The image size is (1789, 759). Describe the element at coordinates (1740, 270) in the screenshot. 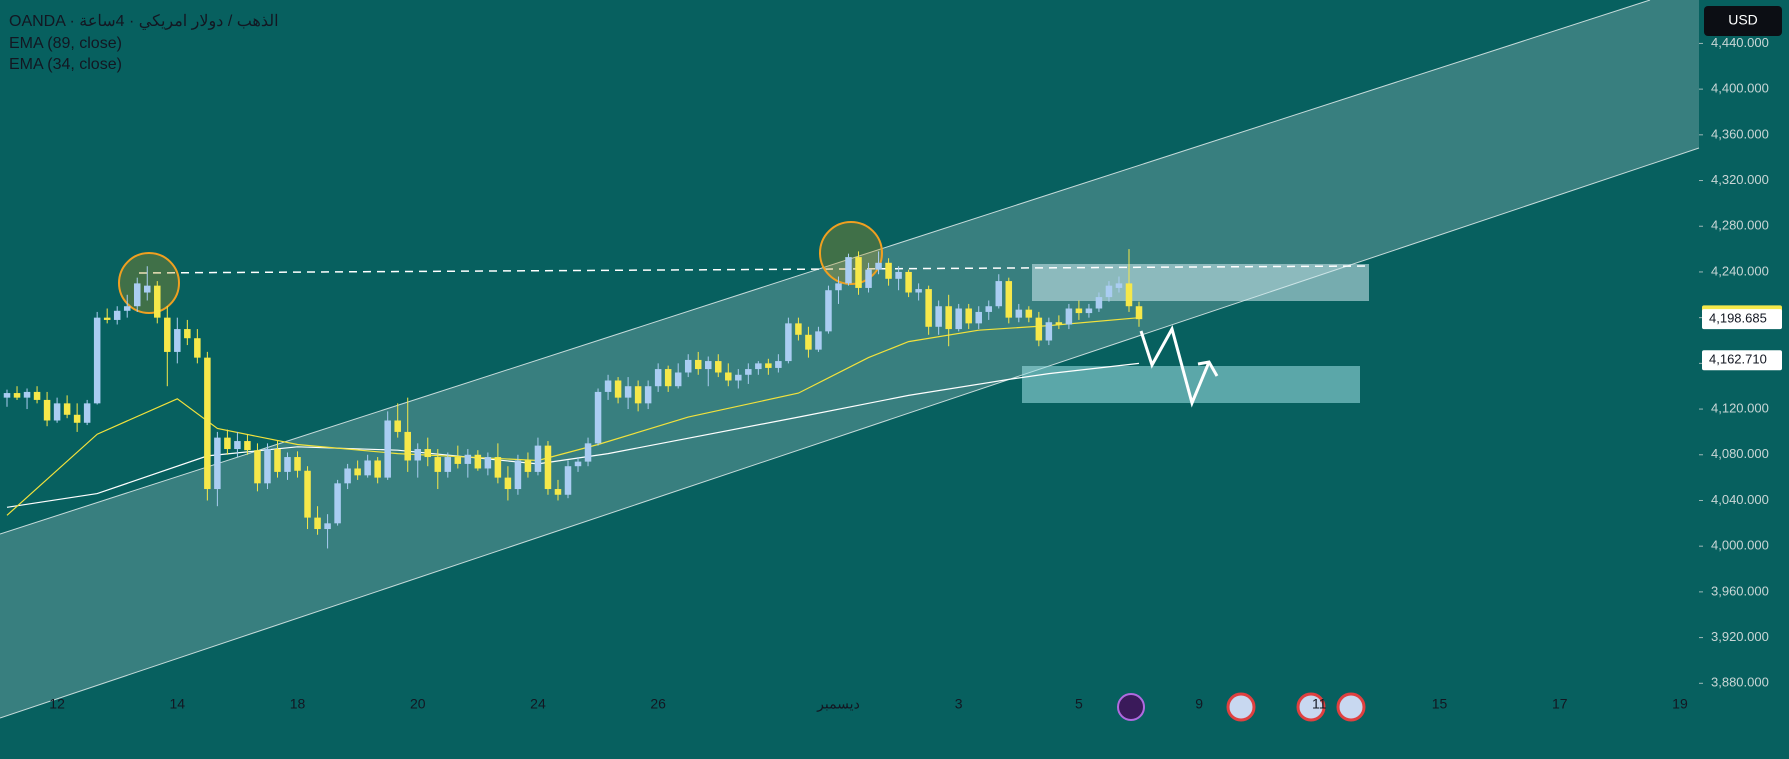

I see `y-tick-label: 4,240.000` at that location.